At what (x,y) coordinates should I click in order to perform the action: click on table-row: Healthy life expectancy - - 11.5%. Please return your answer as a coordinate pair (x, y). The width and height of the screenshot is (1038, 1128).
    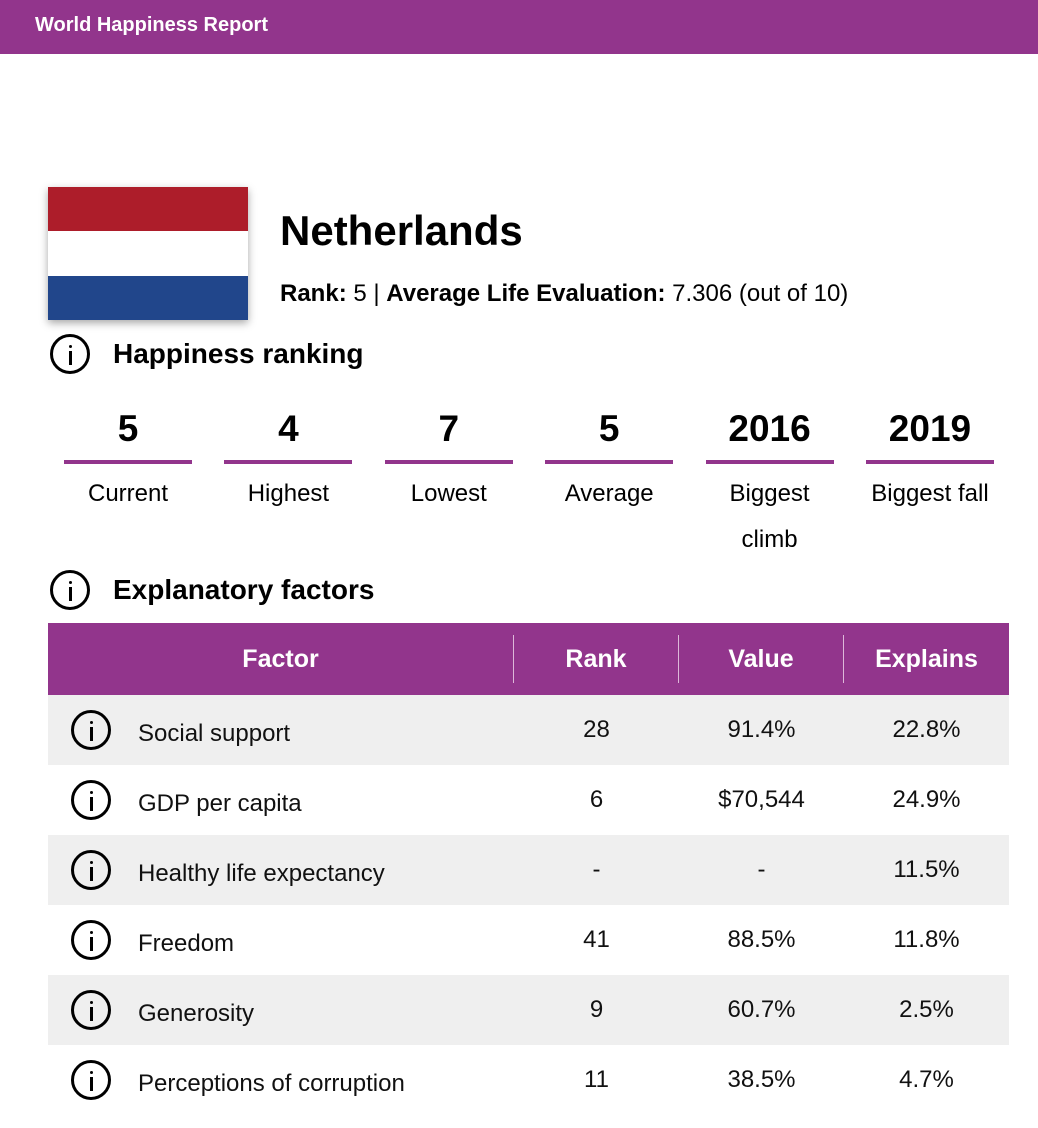
    Looking at the image, I should click on (528, 870).